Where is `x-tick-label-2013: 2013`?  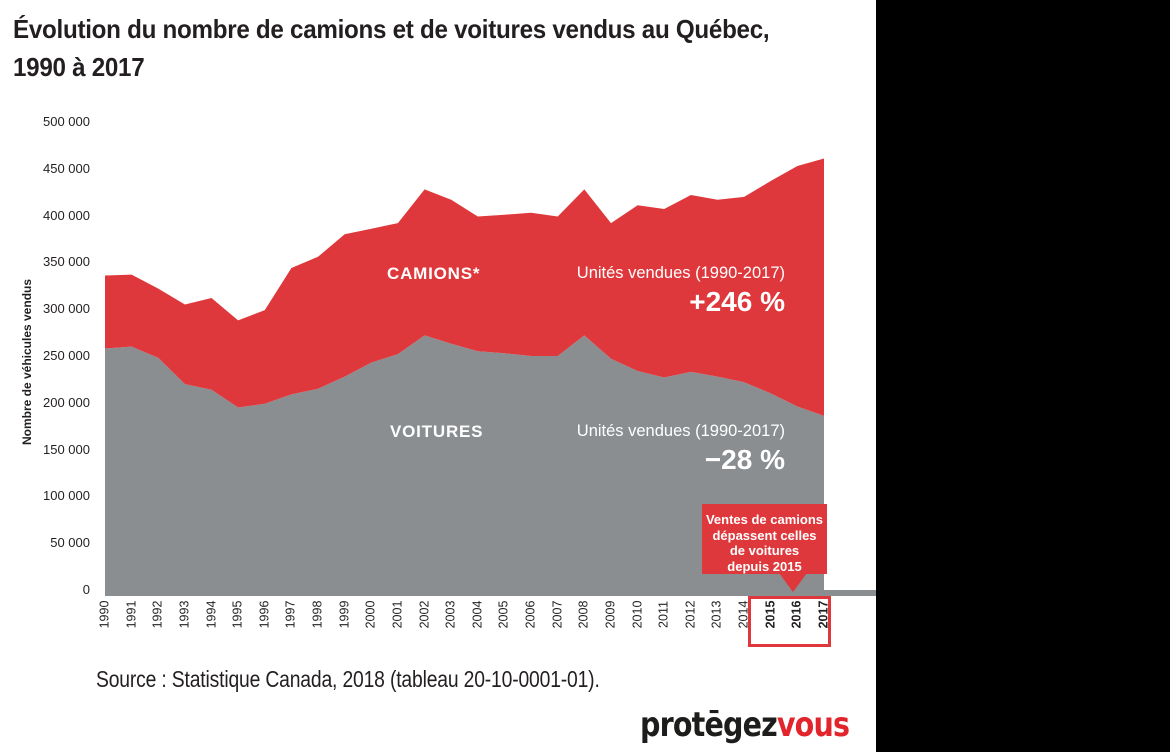 x-tick-label-2013: 2013 is located at coordinates (716, 614).